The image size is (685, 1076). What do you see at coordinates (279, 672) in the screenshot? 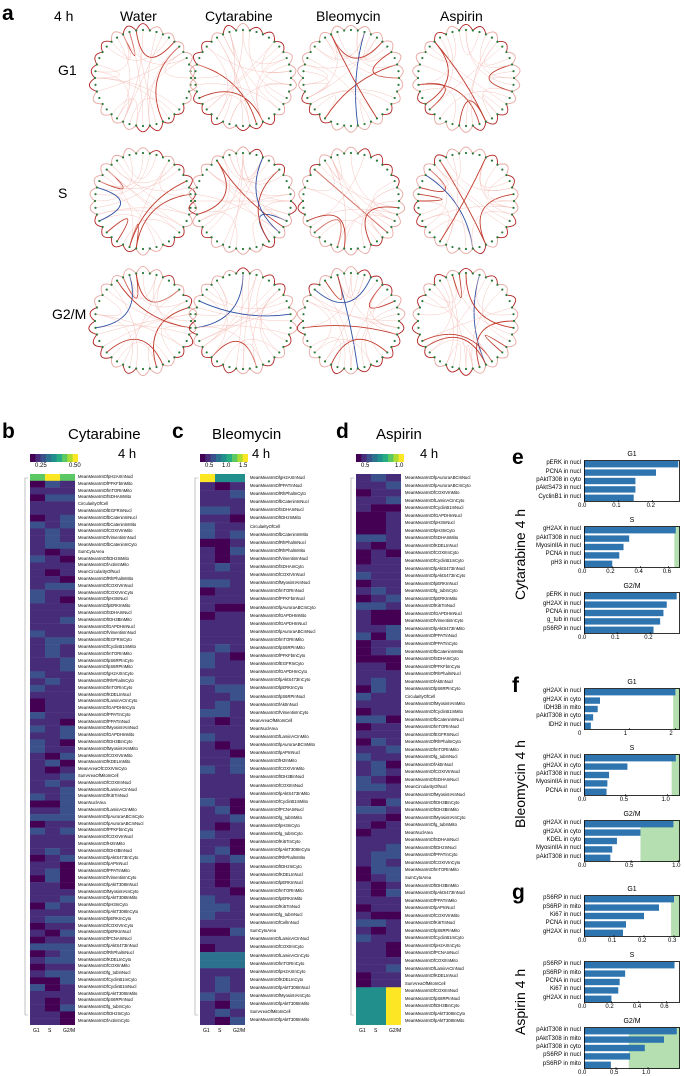
I see `feature-label: MeanMeanIntOfGAPDHInCyto` at bounding box center [279, 672].